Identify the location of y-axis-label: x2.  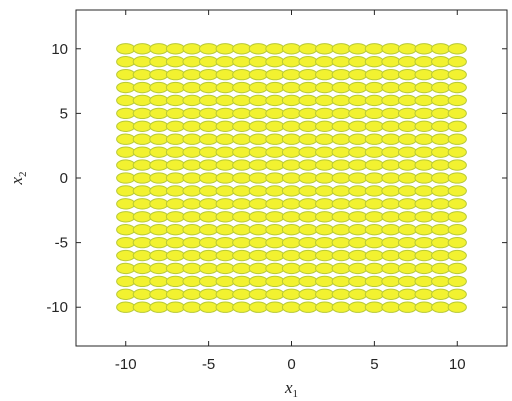
(18, 178).